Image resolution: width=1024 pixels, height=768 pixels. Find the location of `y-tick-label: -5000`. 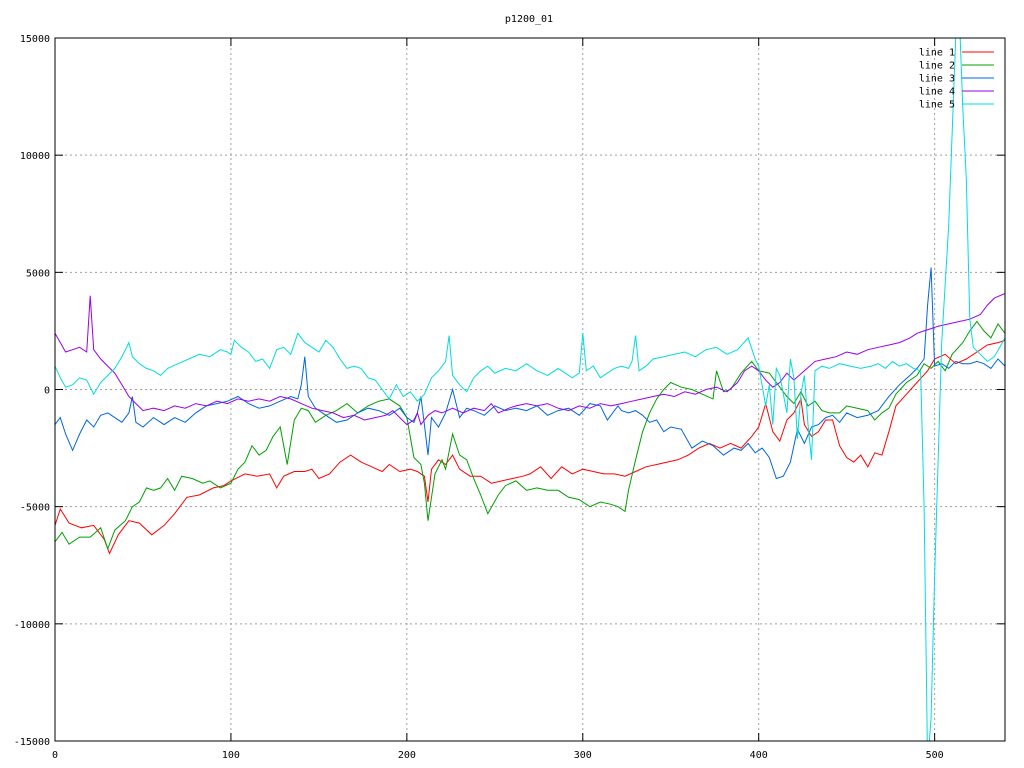

y-tick-label: -5000 is located at coordinates (35, 508).